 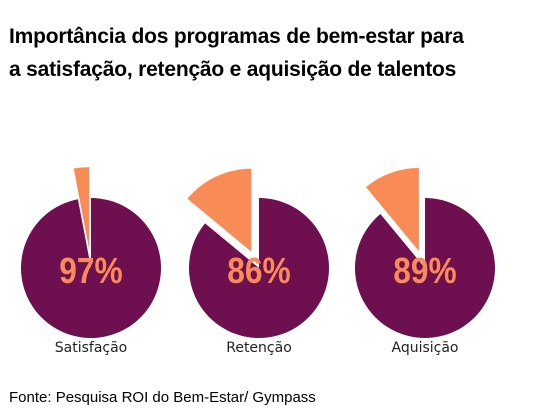 I want to click on pie-value-label-2: 86%, so click(x=258, y=271).